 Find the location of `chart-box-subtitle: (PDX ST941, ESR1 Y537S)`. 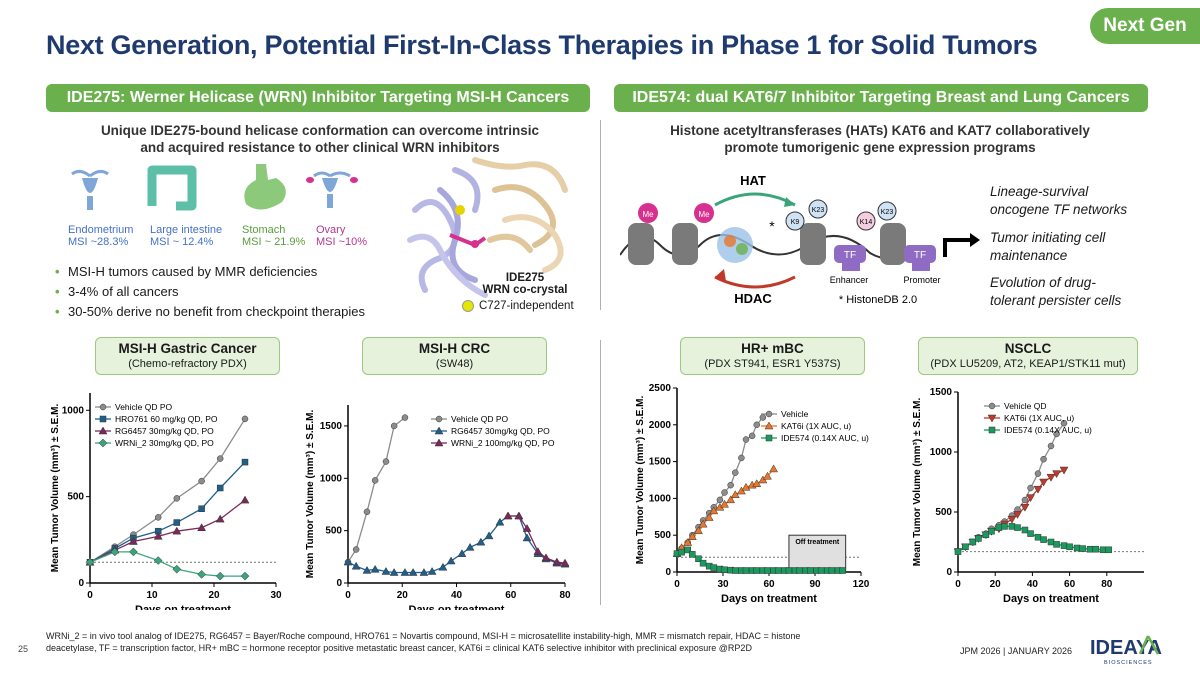

chart-box-subtitle: (PDX ST941, ESR1 Y537S) is located at coordinates (772, 364).